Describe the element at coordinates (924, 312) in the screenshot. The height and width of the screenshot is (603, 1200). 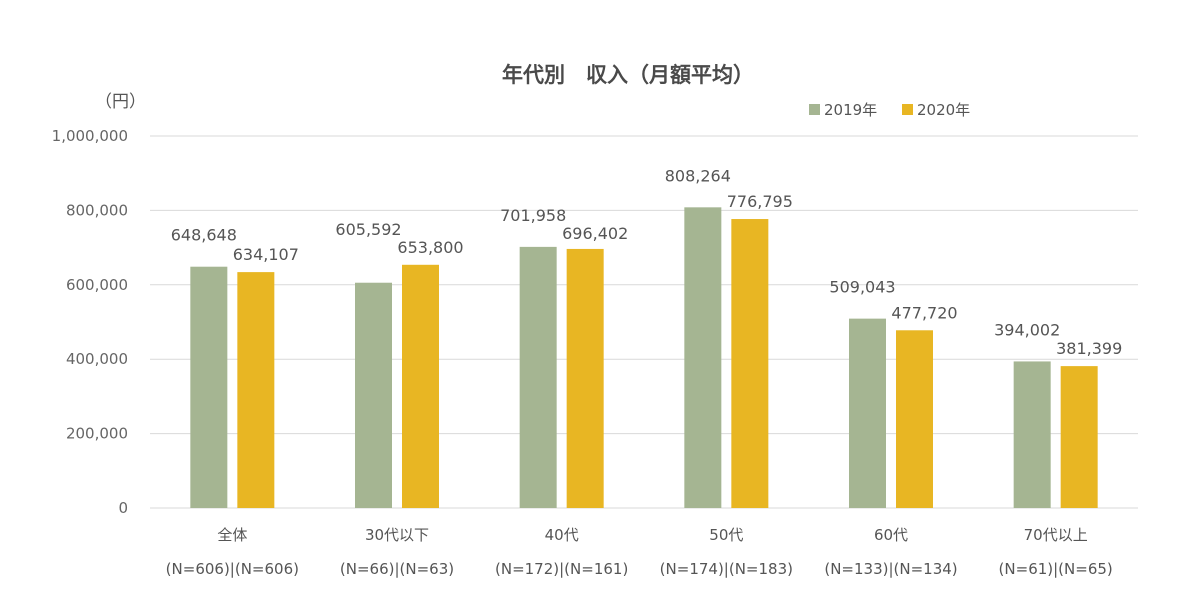
I see `data-label: 477,720` at that location.